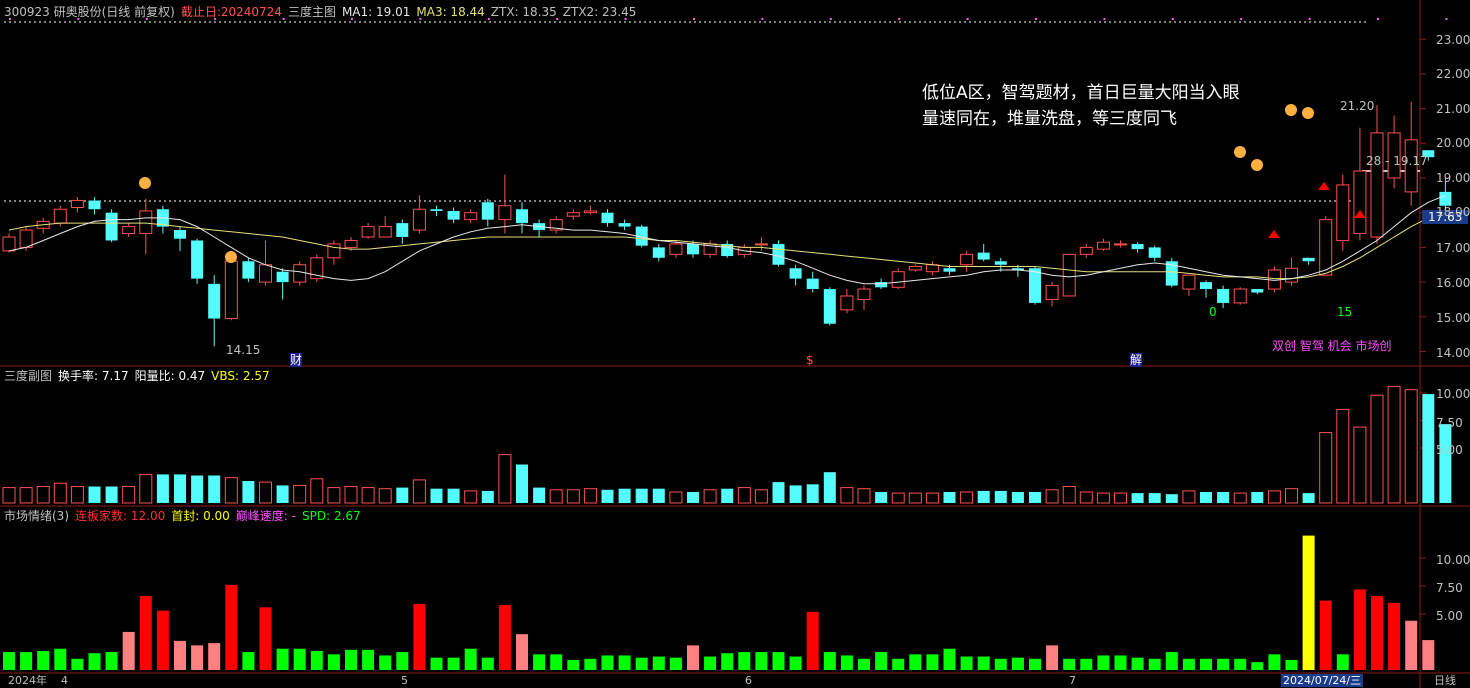 The width and height of the screenshot is (1470, 688). Describe the element at coordinates (36, 516) in the screenshot. I see `sentiment-indicator-name: 市场情绪(3)` at that location.